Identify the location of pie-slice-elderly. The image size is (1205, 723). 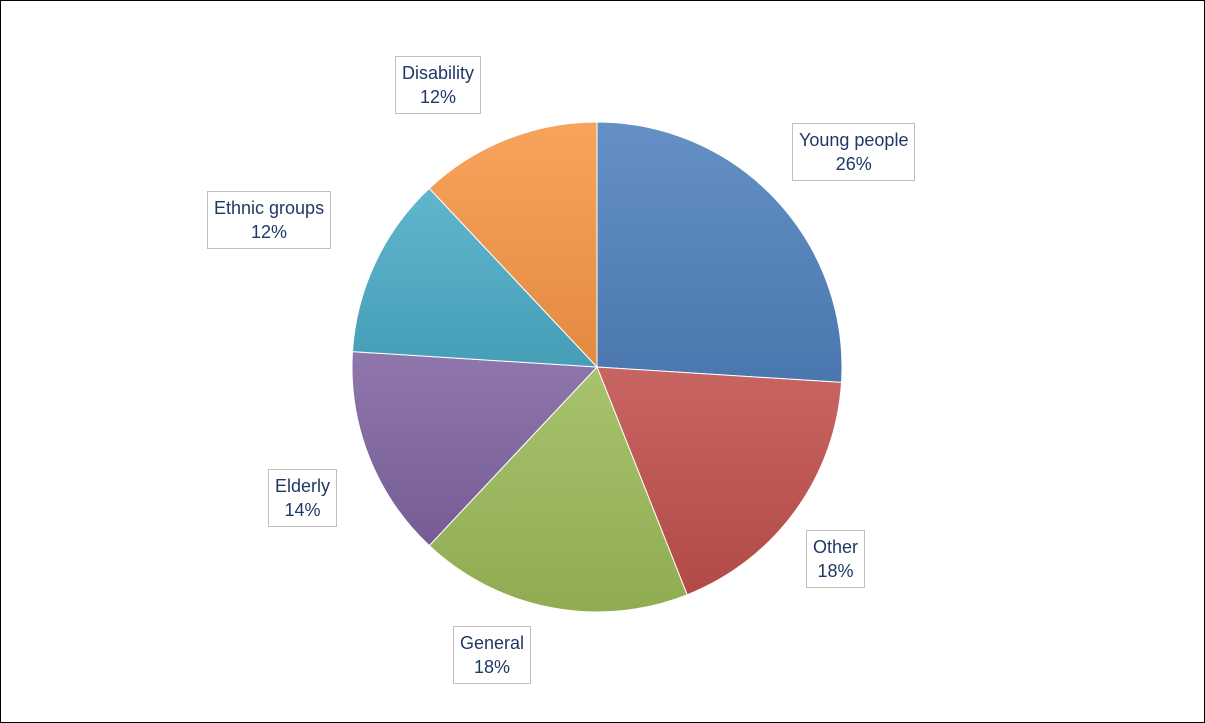
(475, 449).